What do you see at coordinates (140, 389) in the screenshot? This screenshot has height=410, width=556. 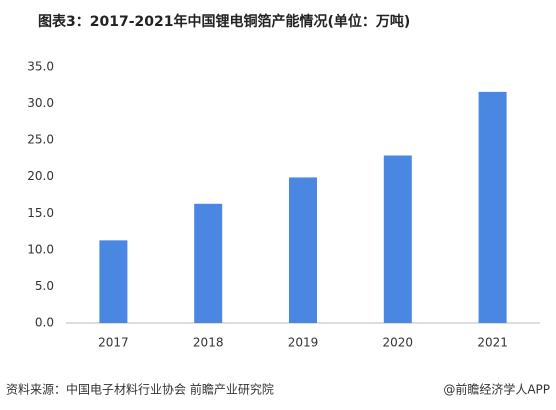 I see `source: 资料来源：中国电子材料行业协会 前瞻产业研究院` at bounding box center [140, 389].